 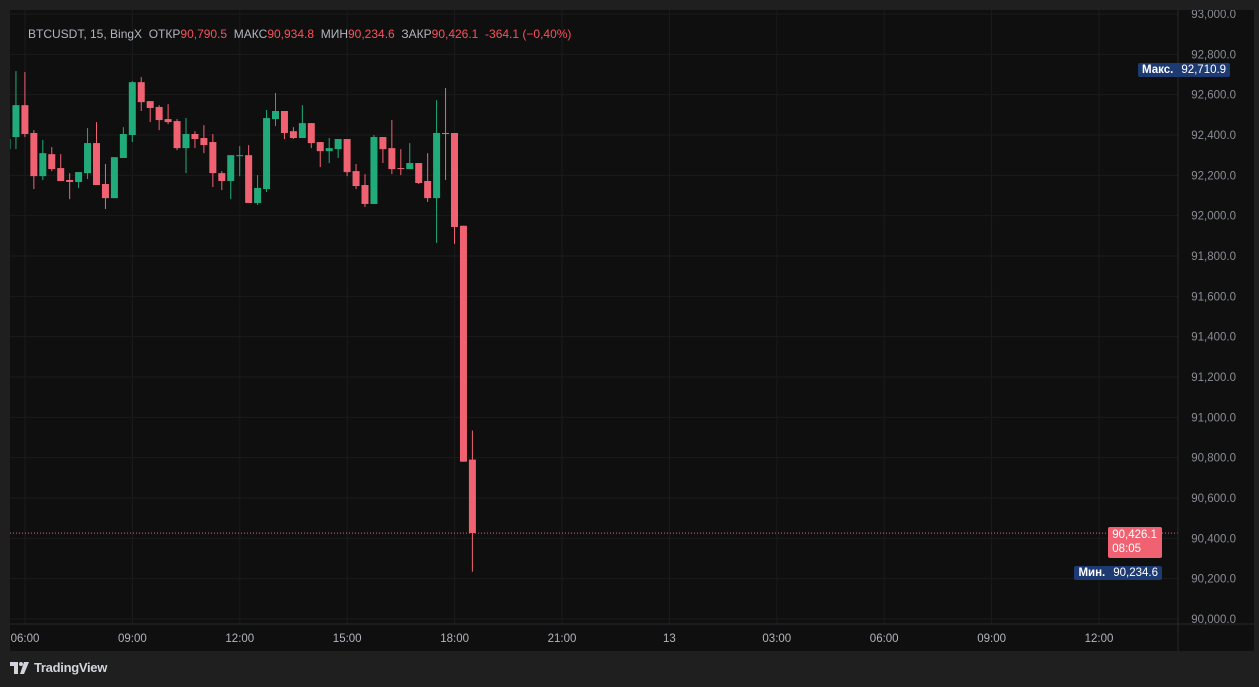 I want to click on min-price-marker: Мин. 90,234.6, so click(x=1118, y=573).